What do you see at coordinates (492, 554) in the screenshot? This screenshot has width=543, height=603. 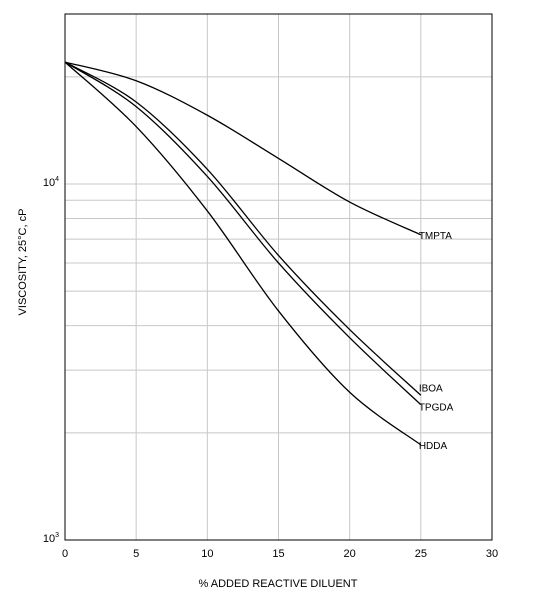 I see `x-tick-label: 30` at bounding box center [492, 554].